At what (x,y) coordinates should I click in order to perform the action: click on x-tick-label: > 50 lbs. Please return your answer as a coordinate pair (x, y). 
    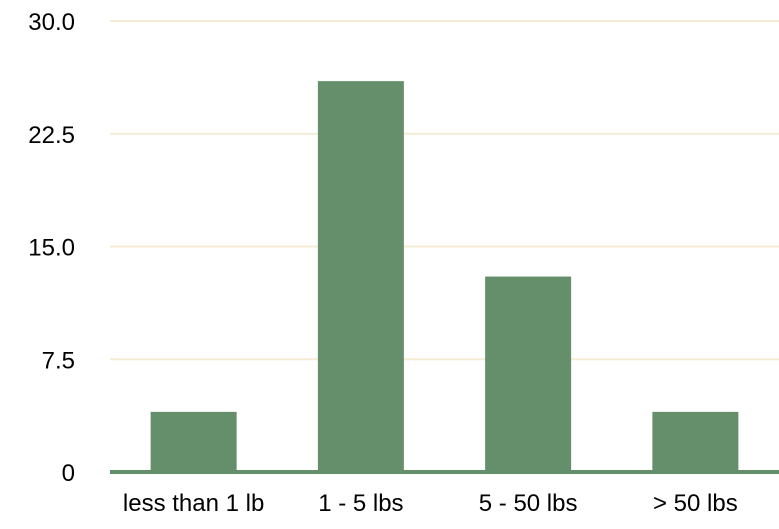
    Looking at the image, I should click on (695, 503).